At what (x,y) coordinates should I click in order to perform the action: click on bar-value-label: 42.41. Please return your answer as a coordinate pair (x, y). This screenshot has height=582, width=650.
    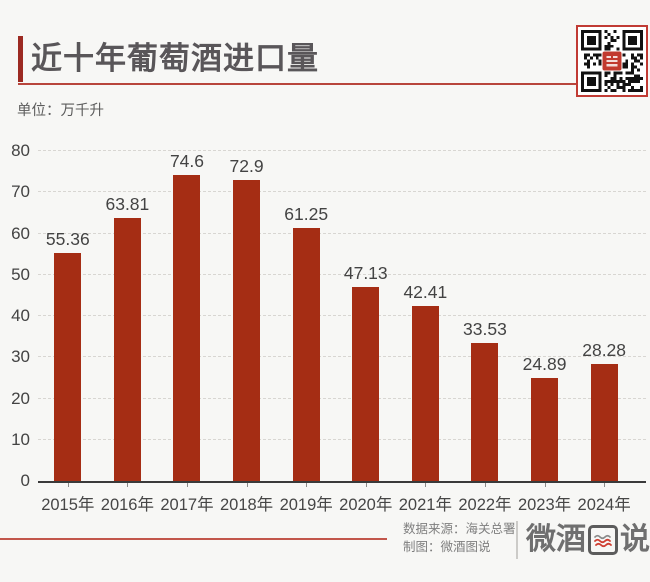
    Looking at the image, I should click on (425, 292).